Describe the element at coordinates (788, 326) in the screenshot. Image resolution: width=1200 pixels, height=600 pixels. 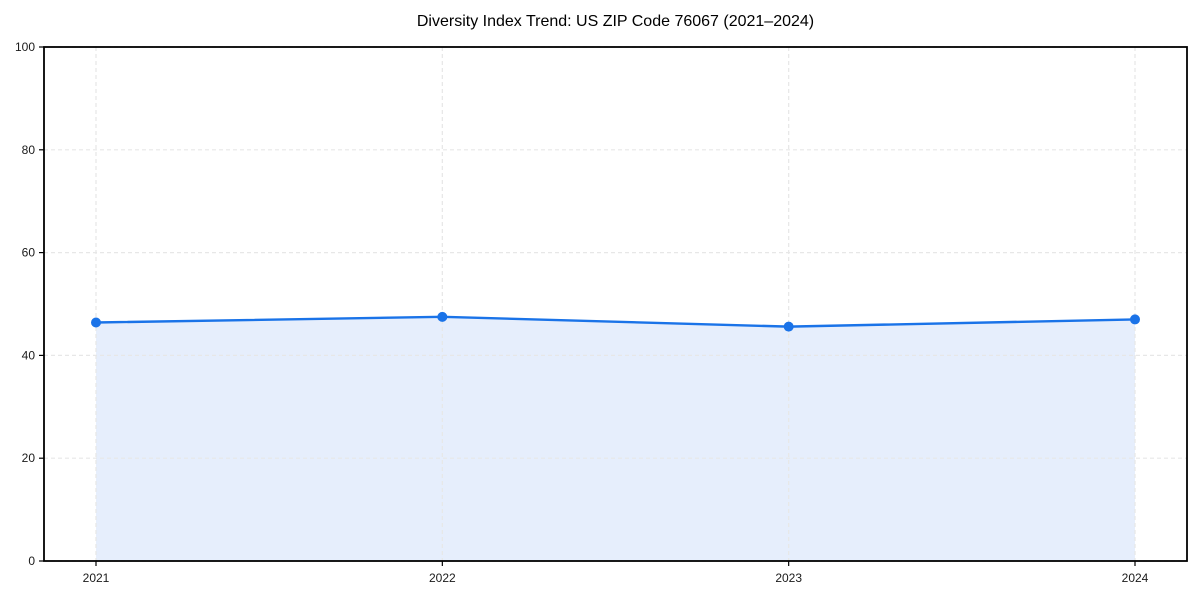
I see `data-point-2023` at that location.